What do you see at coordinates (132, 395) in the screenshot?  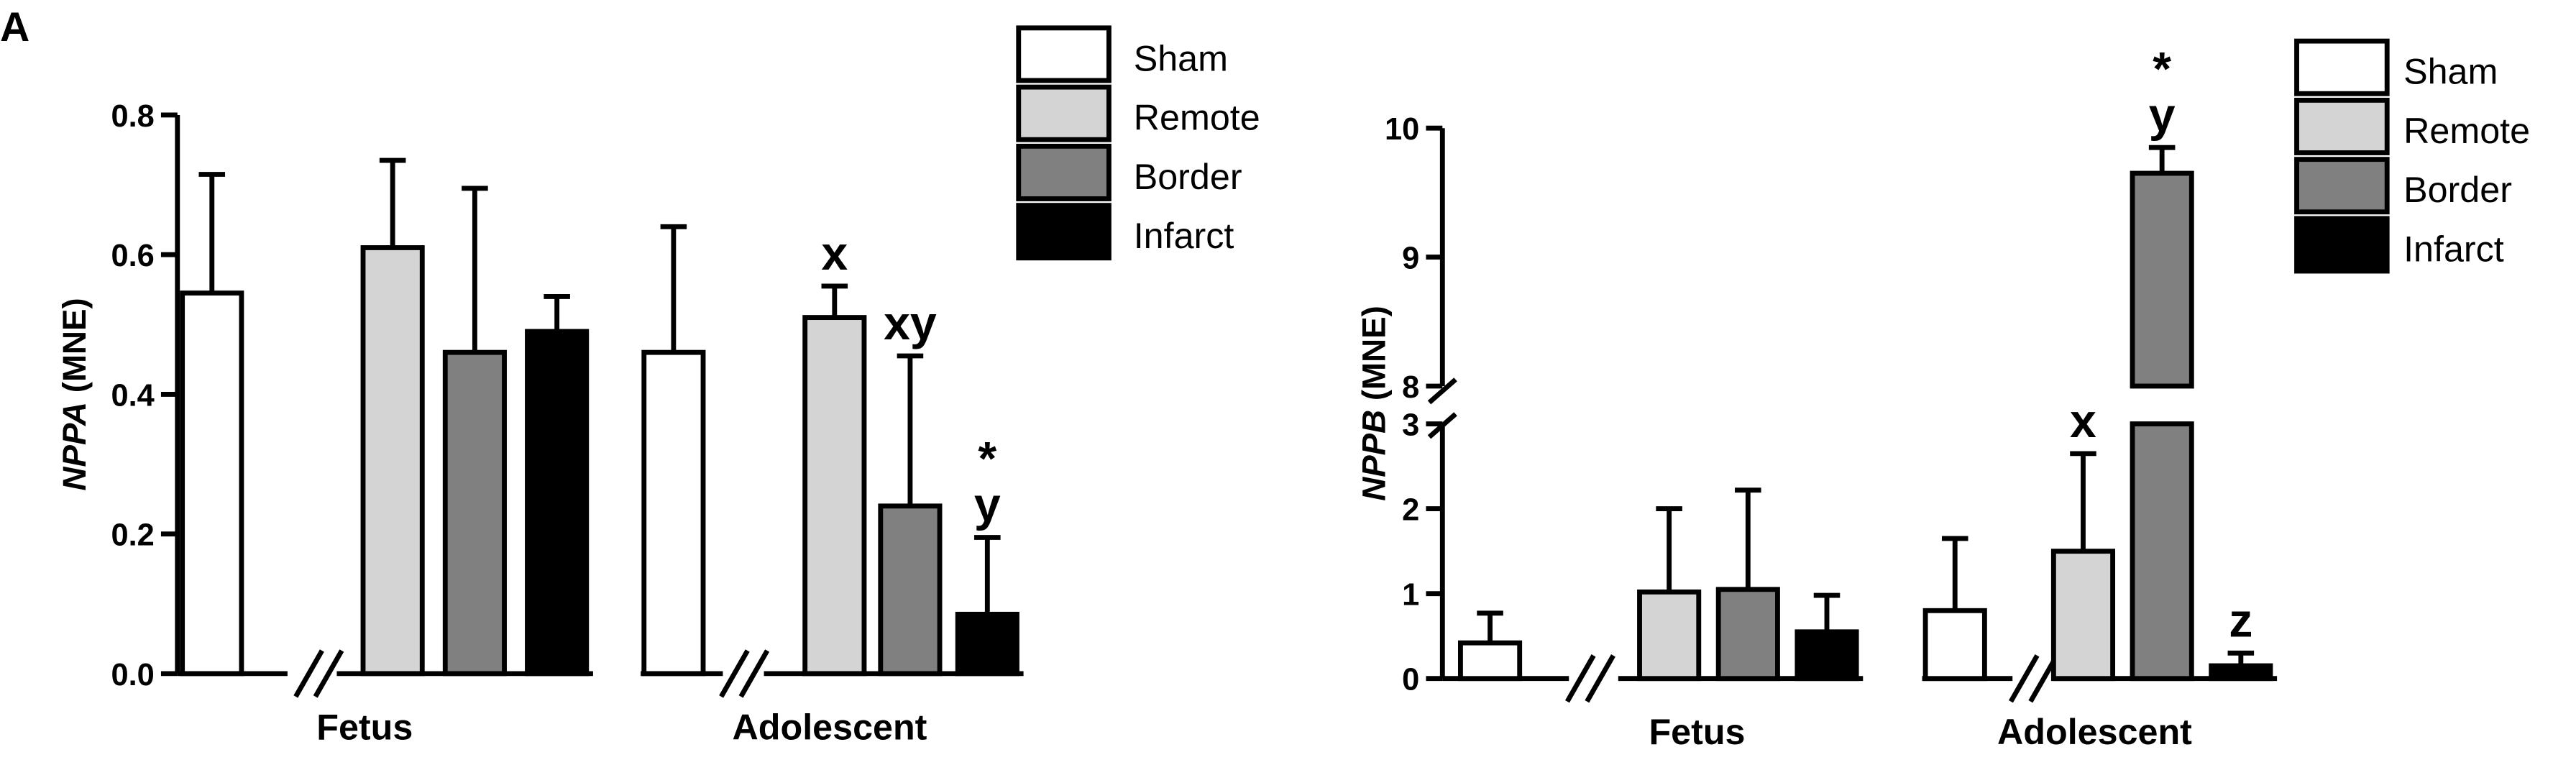 I see `y-tick-label: 0.4` at bounding box center [132, 395].